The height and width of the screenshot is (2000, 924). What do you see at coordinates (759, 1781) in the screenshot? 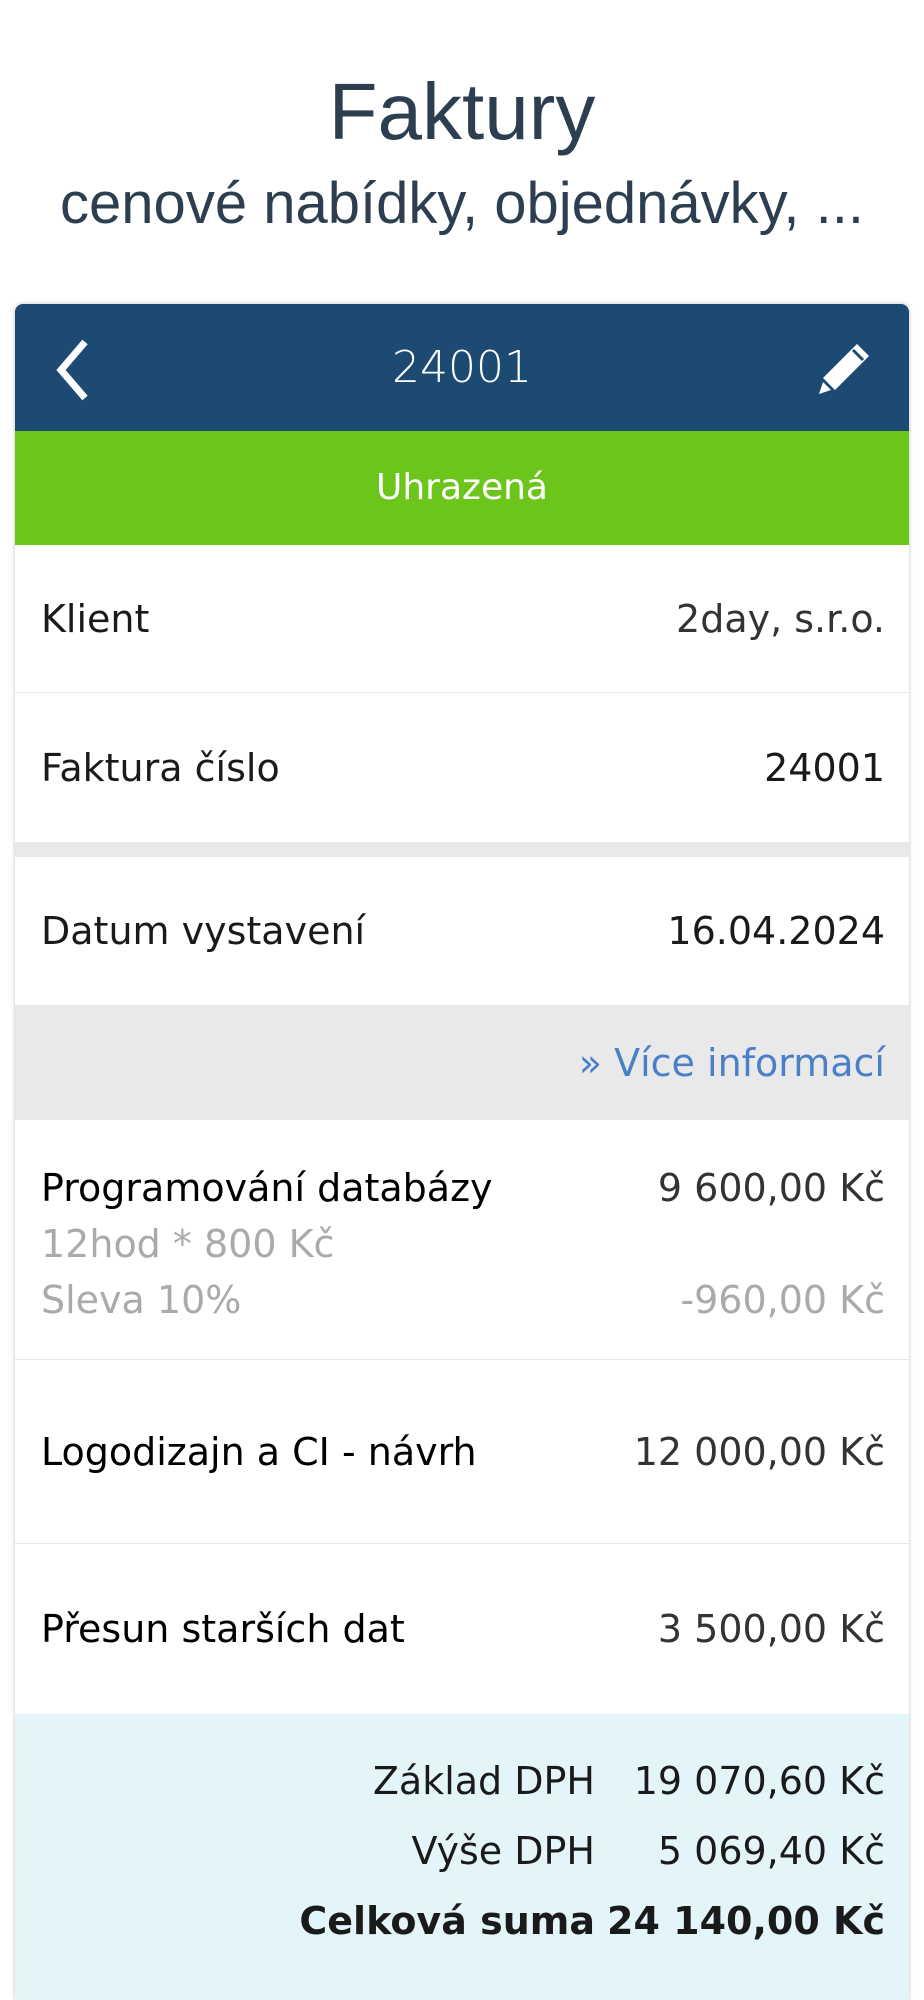
I see `summary-value: 19 070,60 Kč` at bounding box center [759, 1781].